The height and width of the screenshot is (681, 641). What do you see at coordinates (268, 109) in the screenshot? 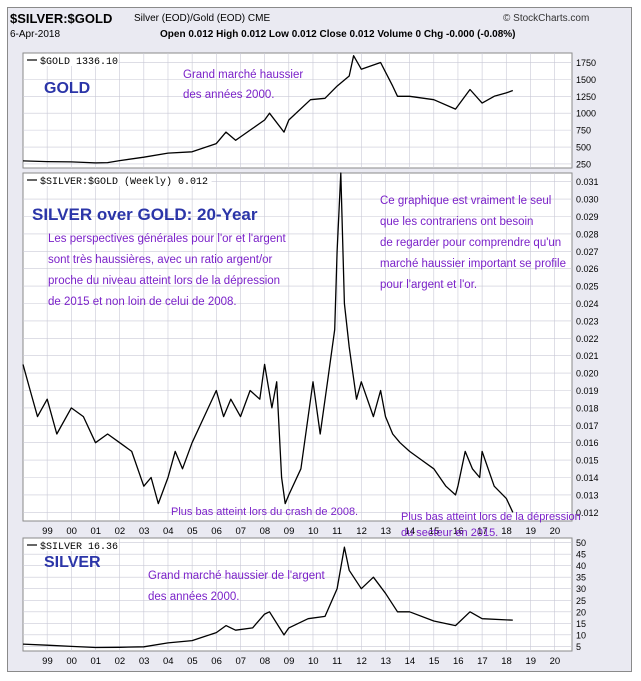
I see `series-line-gold` at bounding box center [268, 109].